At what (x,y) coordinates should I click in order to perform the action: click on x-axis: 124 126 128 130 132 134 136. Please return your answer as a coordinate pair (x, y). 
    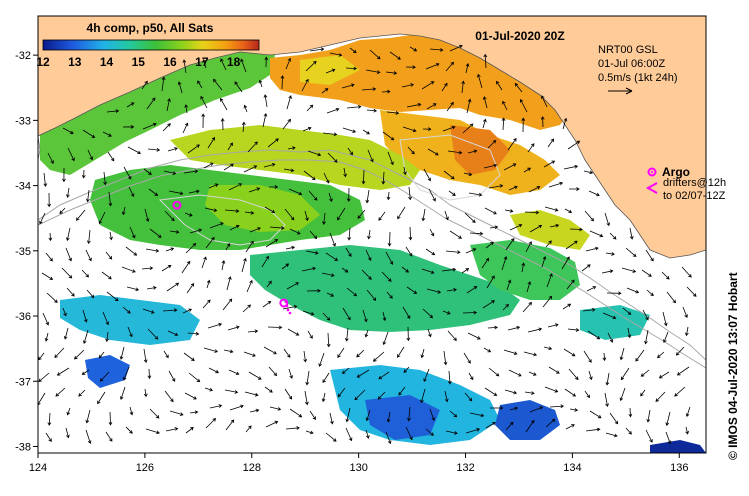
    Looking at the image, I should click on (358, 463).